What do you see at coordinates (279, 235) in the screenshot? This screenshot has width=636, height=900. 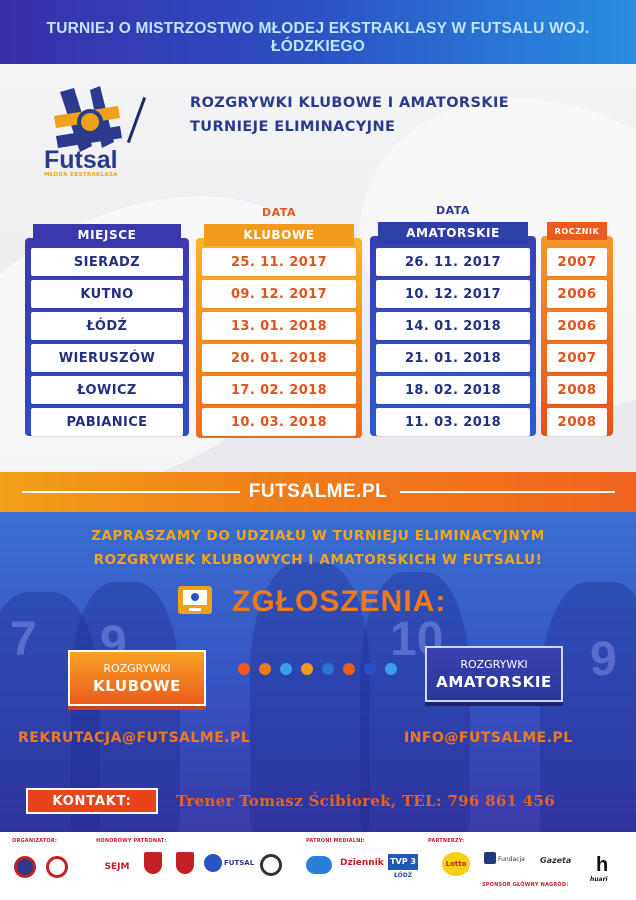 I see `club-header: KLUBOWE` at bounding box center [279, 235].